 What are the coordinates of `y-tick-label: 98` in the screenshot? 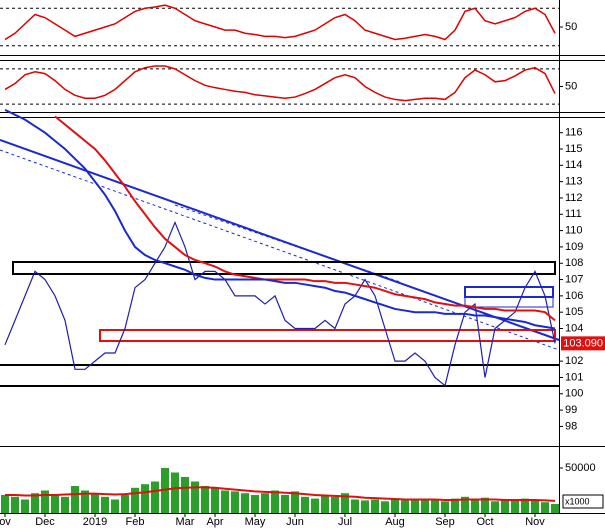 It's located at (571, 426).